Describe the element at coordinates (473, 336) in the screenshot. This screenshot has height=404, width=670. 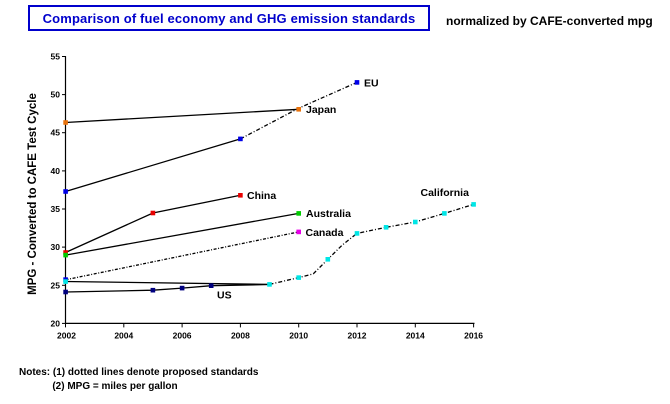
I see `svg-text: 2016` at that location.